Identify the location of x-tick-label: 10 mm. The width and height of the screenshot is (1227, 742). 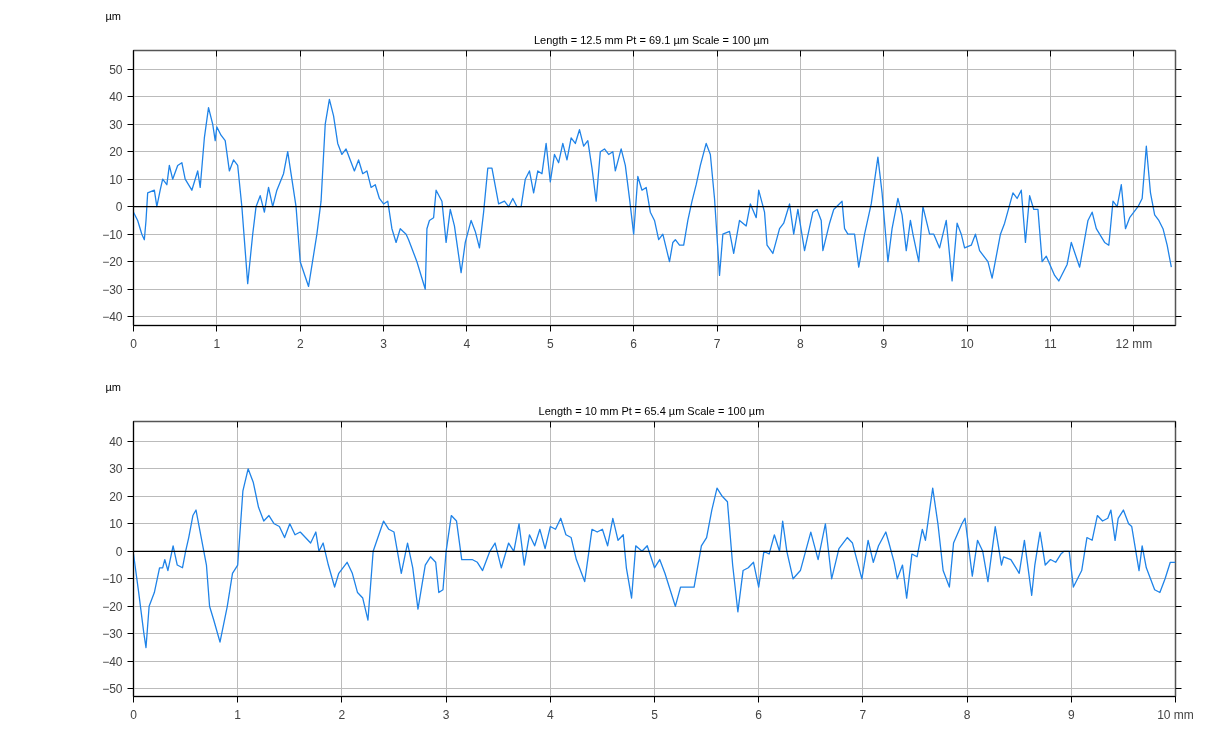
(1175, 714).